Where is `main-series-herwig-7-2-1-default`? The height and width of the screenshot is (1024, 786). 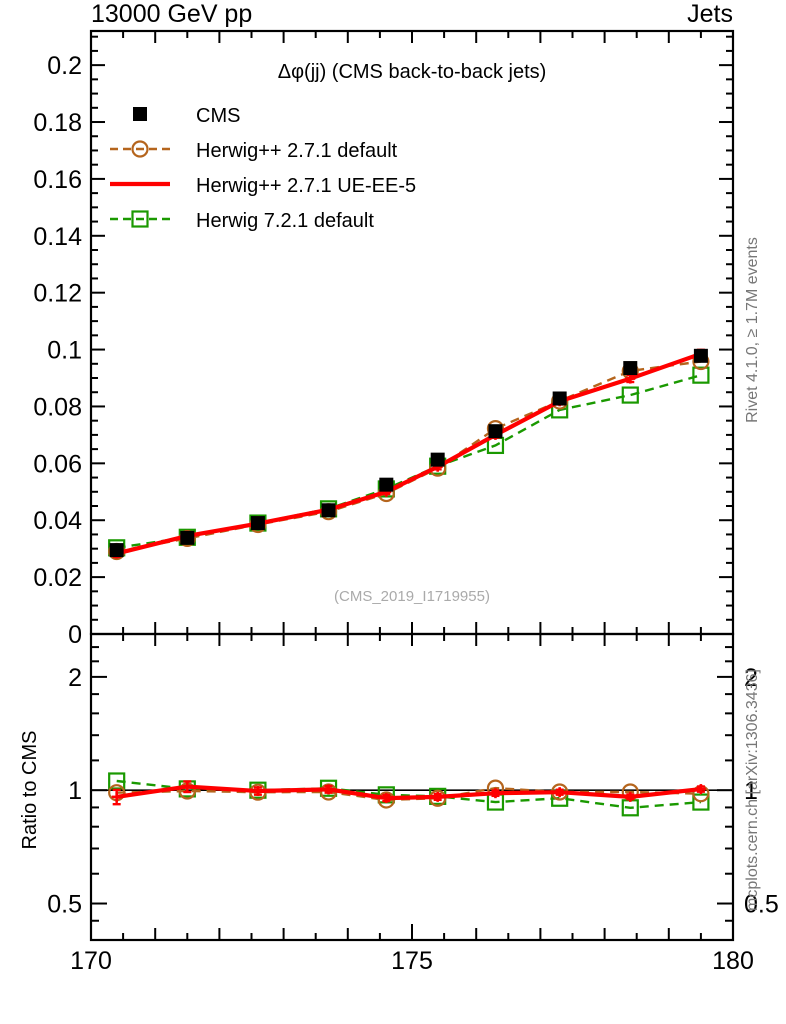
main-series-herwig-7-2-1-default is located at coordinates (409, 461).